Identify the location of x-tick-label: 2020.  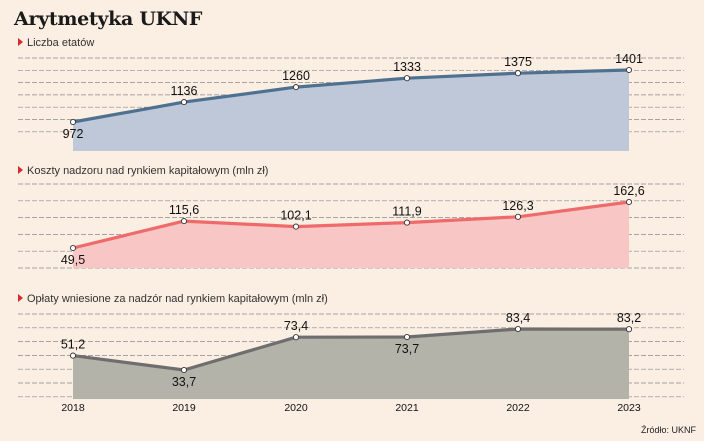
(296, 408).